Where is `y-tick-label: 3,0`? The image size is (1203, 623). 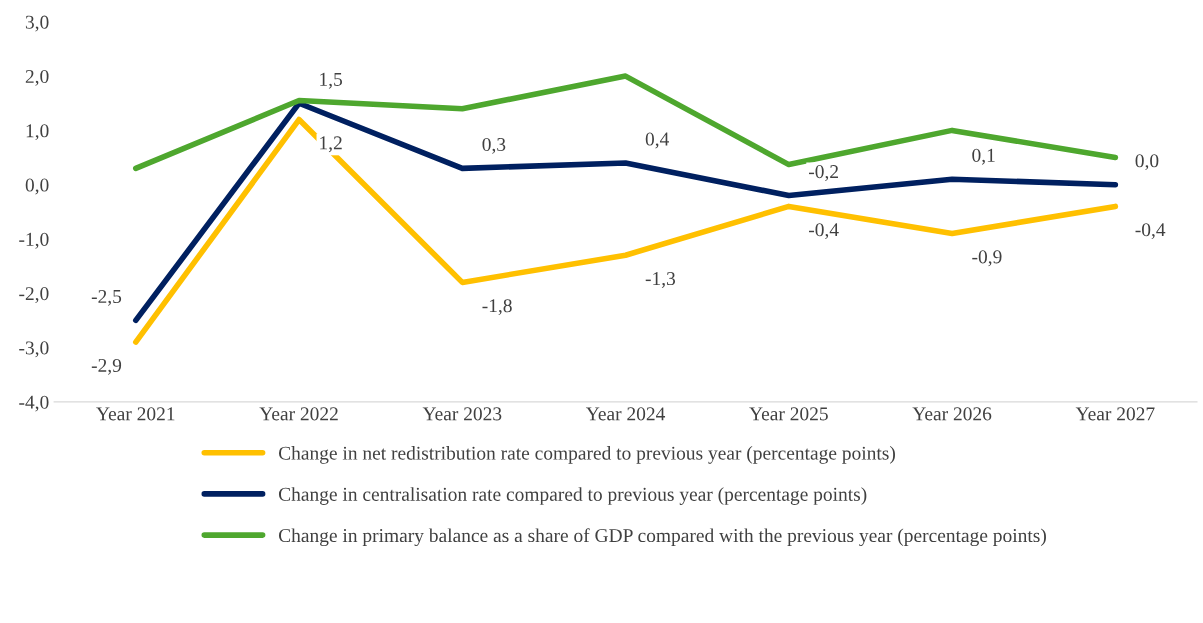
y-tick-label: 3,0 is located at coordinates (37, 23).